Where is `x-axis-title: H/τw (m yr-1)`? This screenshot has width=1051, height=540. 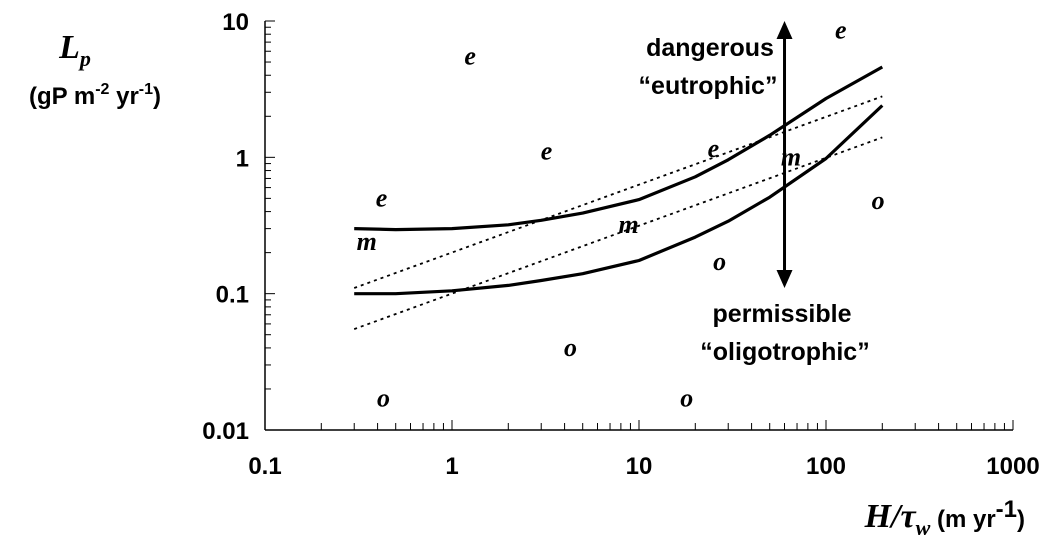 x-axis-title: H/τw (m yr-1) is located at coordinates (944, 518).